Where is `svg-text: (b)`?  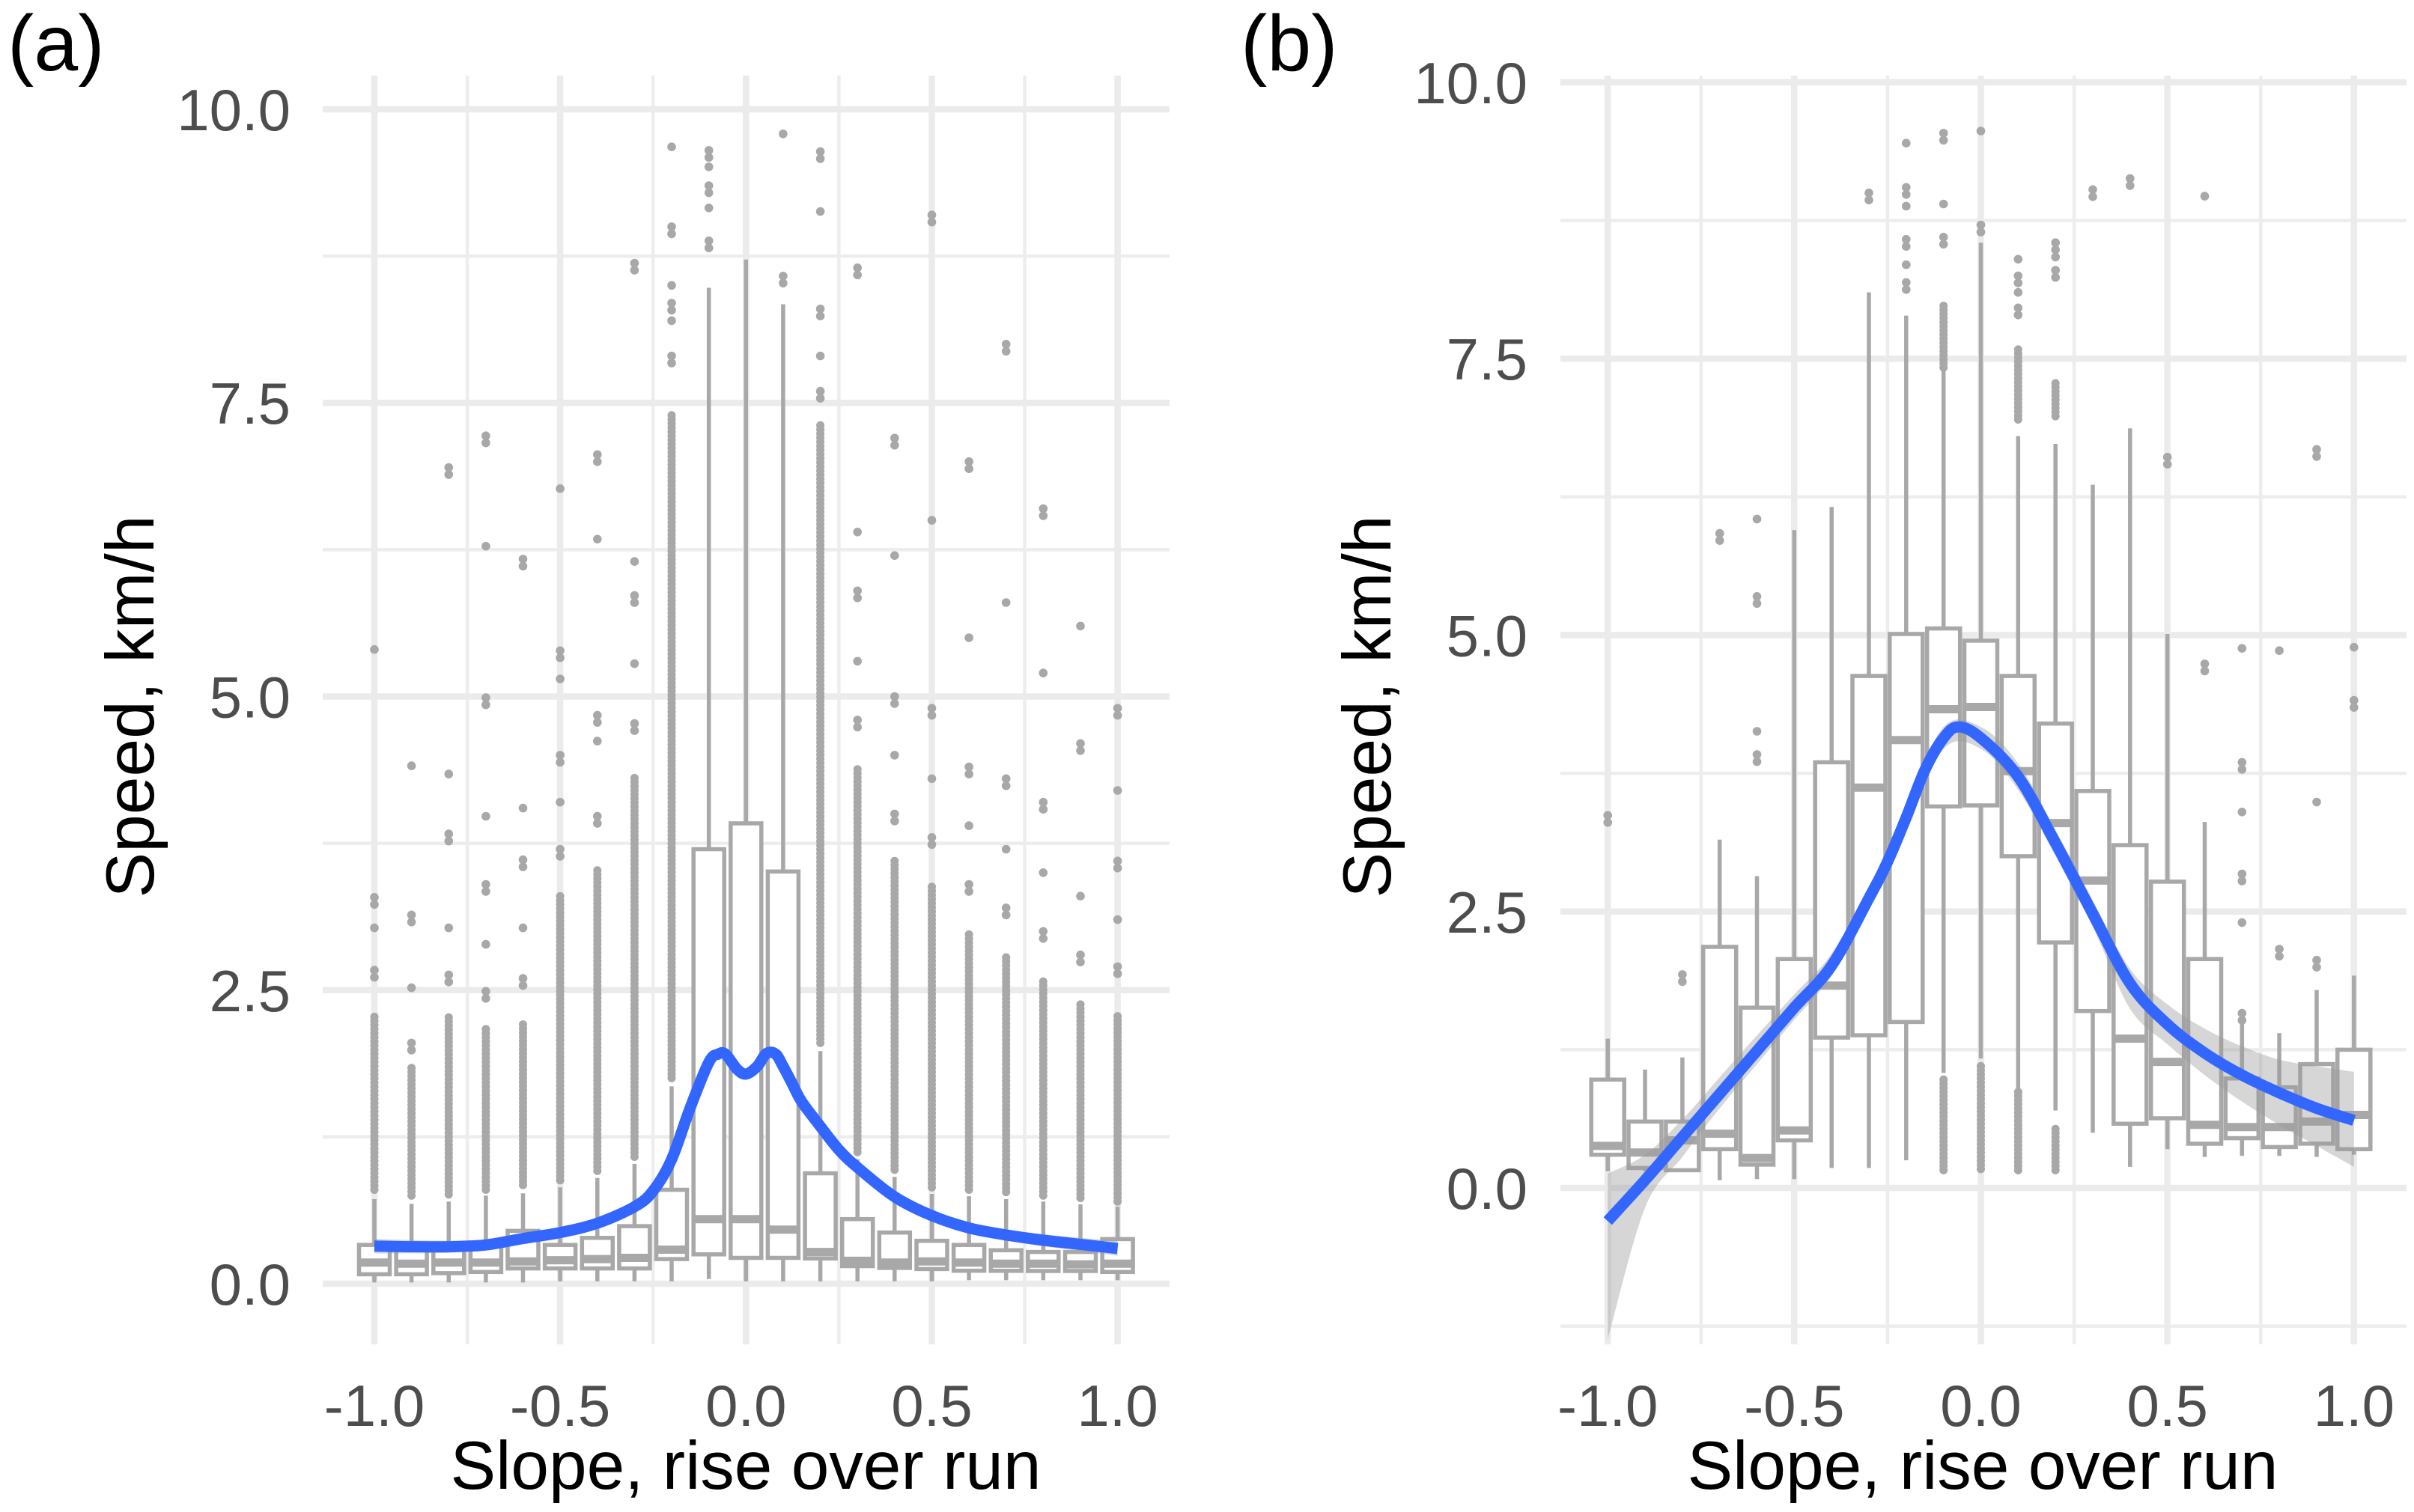
svg-text: (b) is located at coordinates (1289, 44).